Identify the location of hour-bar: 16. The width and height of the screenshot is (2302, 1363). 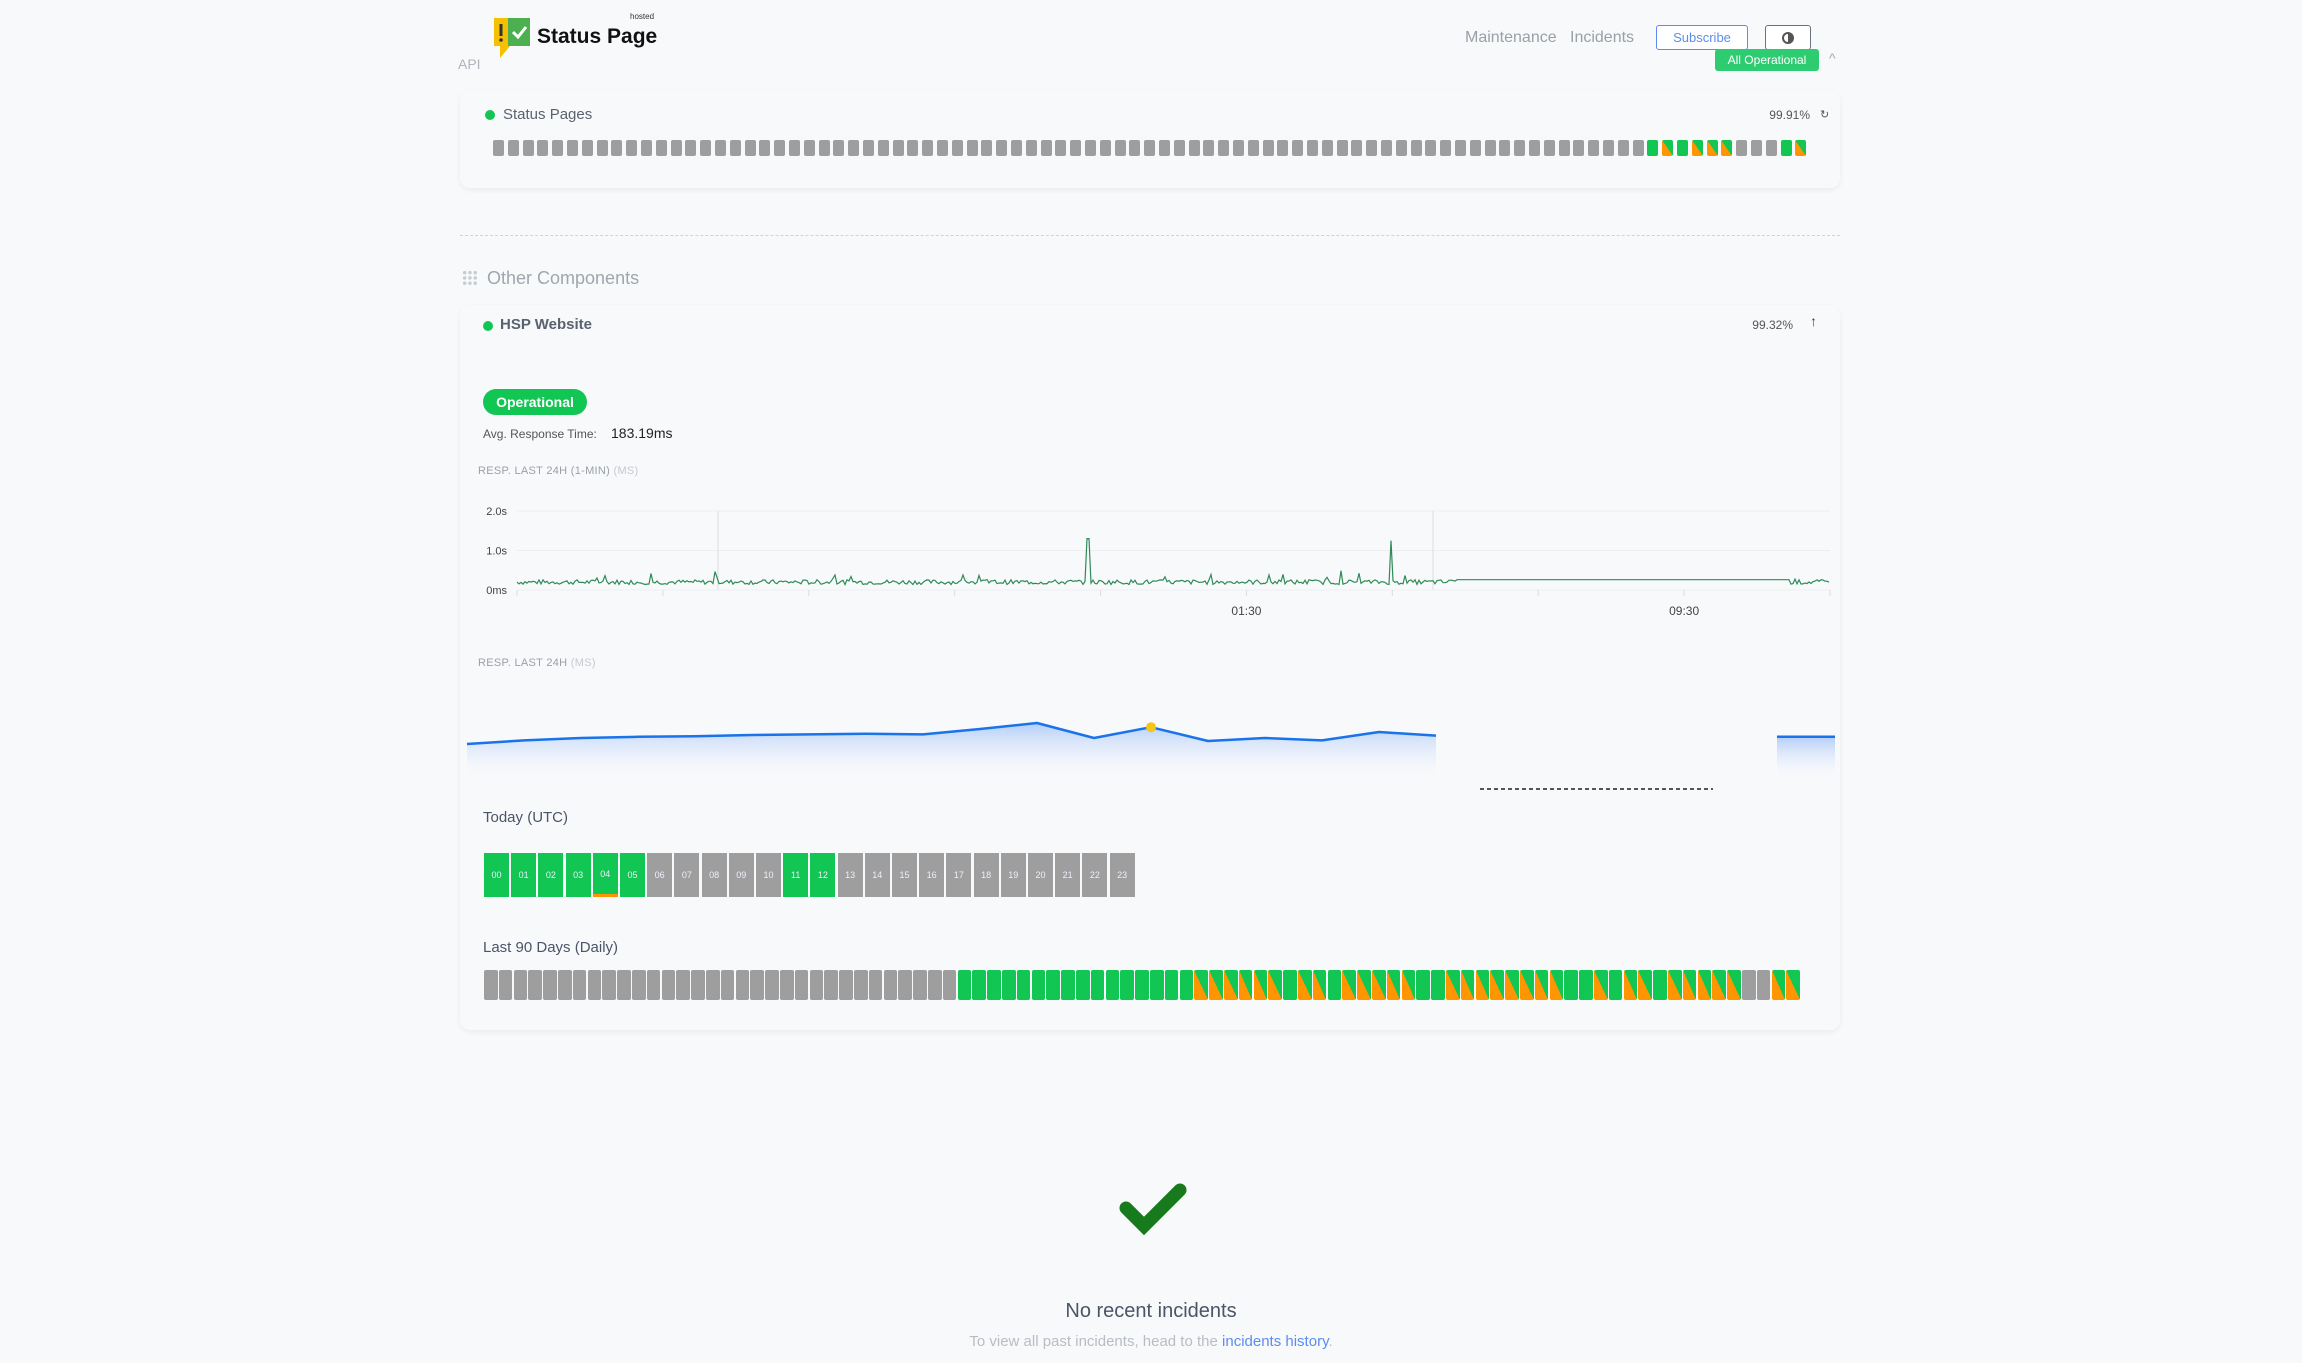
(932, 875).